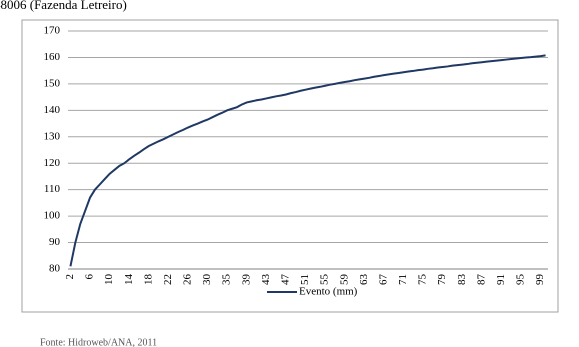 The height and width of the screenshot is (347, 579). I want to click on x-tick-label: 2, so click(70, 277).